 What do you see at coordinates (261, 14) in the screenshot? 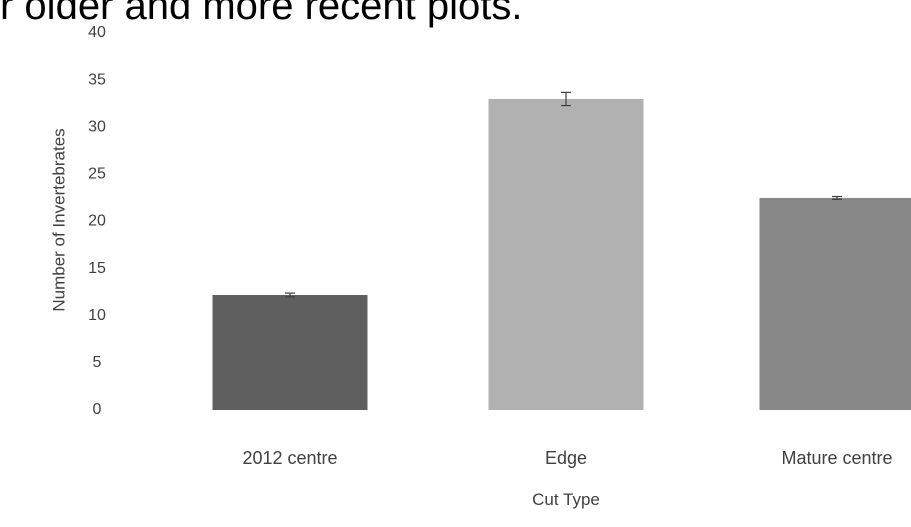
I see `slide-heading-fragment: r older and more recent plots.` at bounding box center [261, 14].